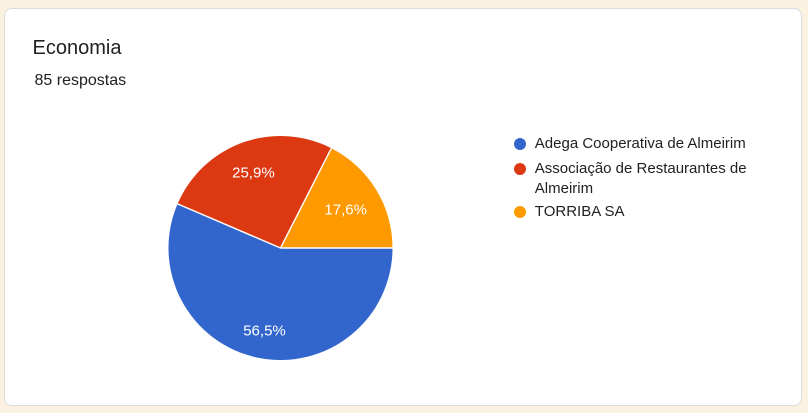  Describe the element at coordinates (264, 330) in the screenshot. I see `svg-text: 56,5%` at that location.